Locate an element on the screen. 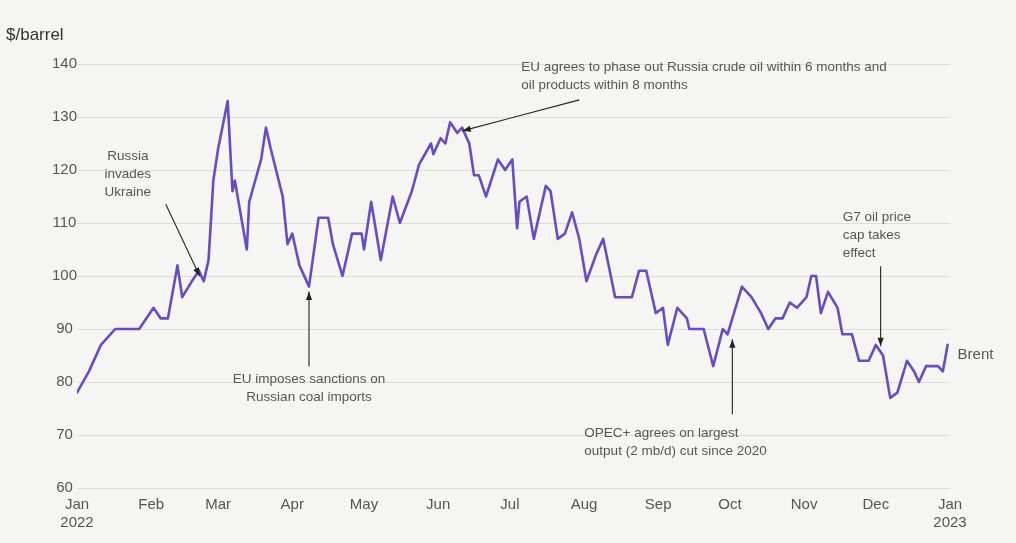  x-tick-label: Oct is located at coordinates (730, 504).